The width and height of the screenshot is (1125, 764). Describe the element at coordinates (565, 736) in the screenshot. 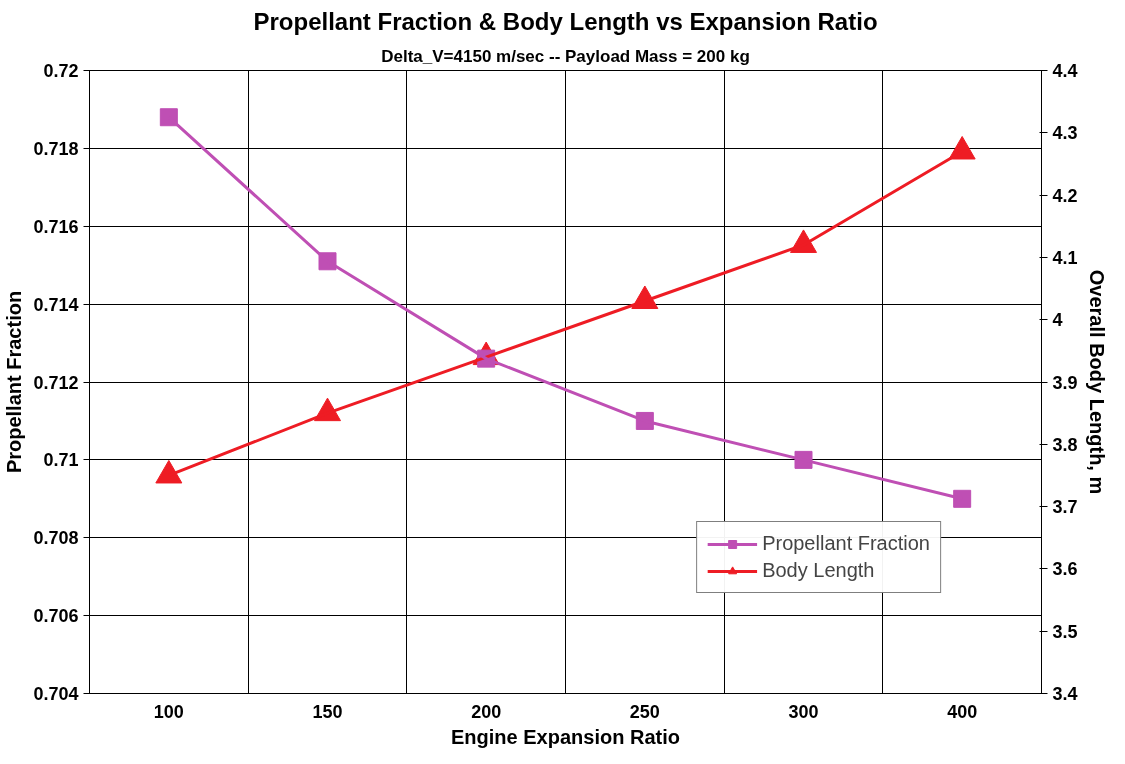

I see `x-axis-title: Engine Expansion Ratio` at that location.